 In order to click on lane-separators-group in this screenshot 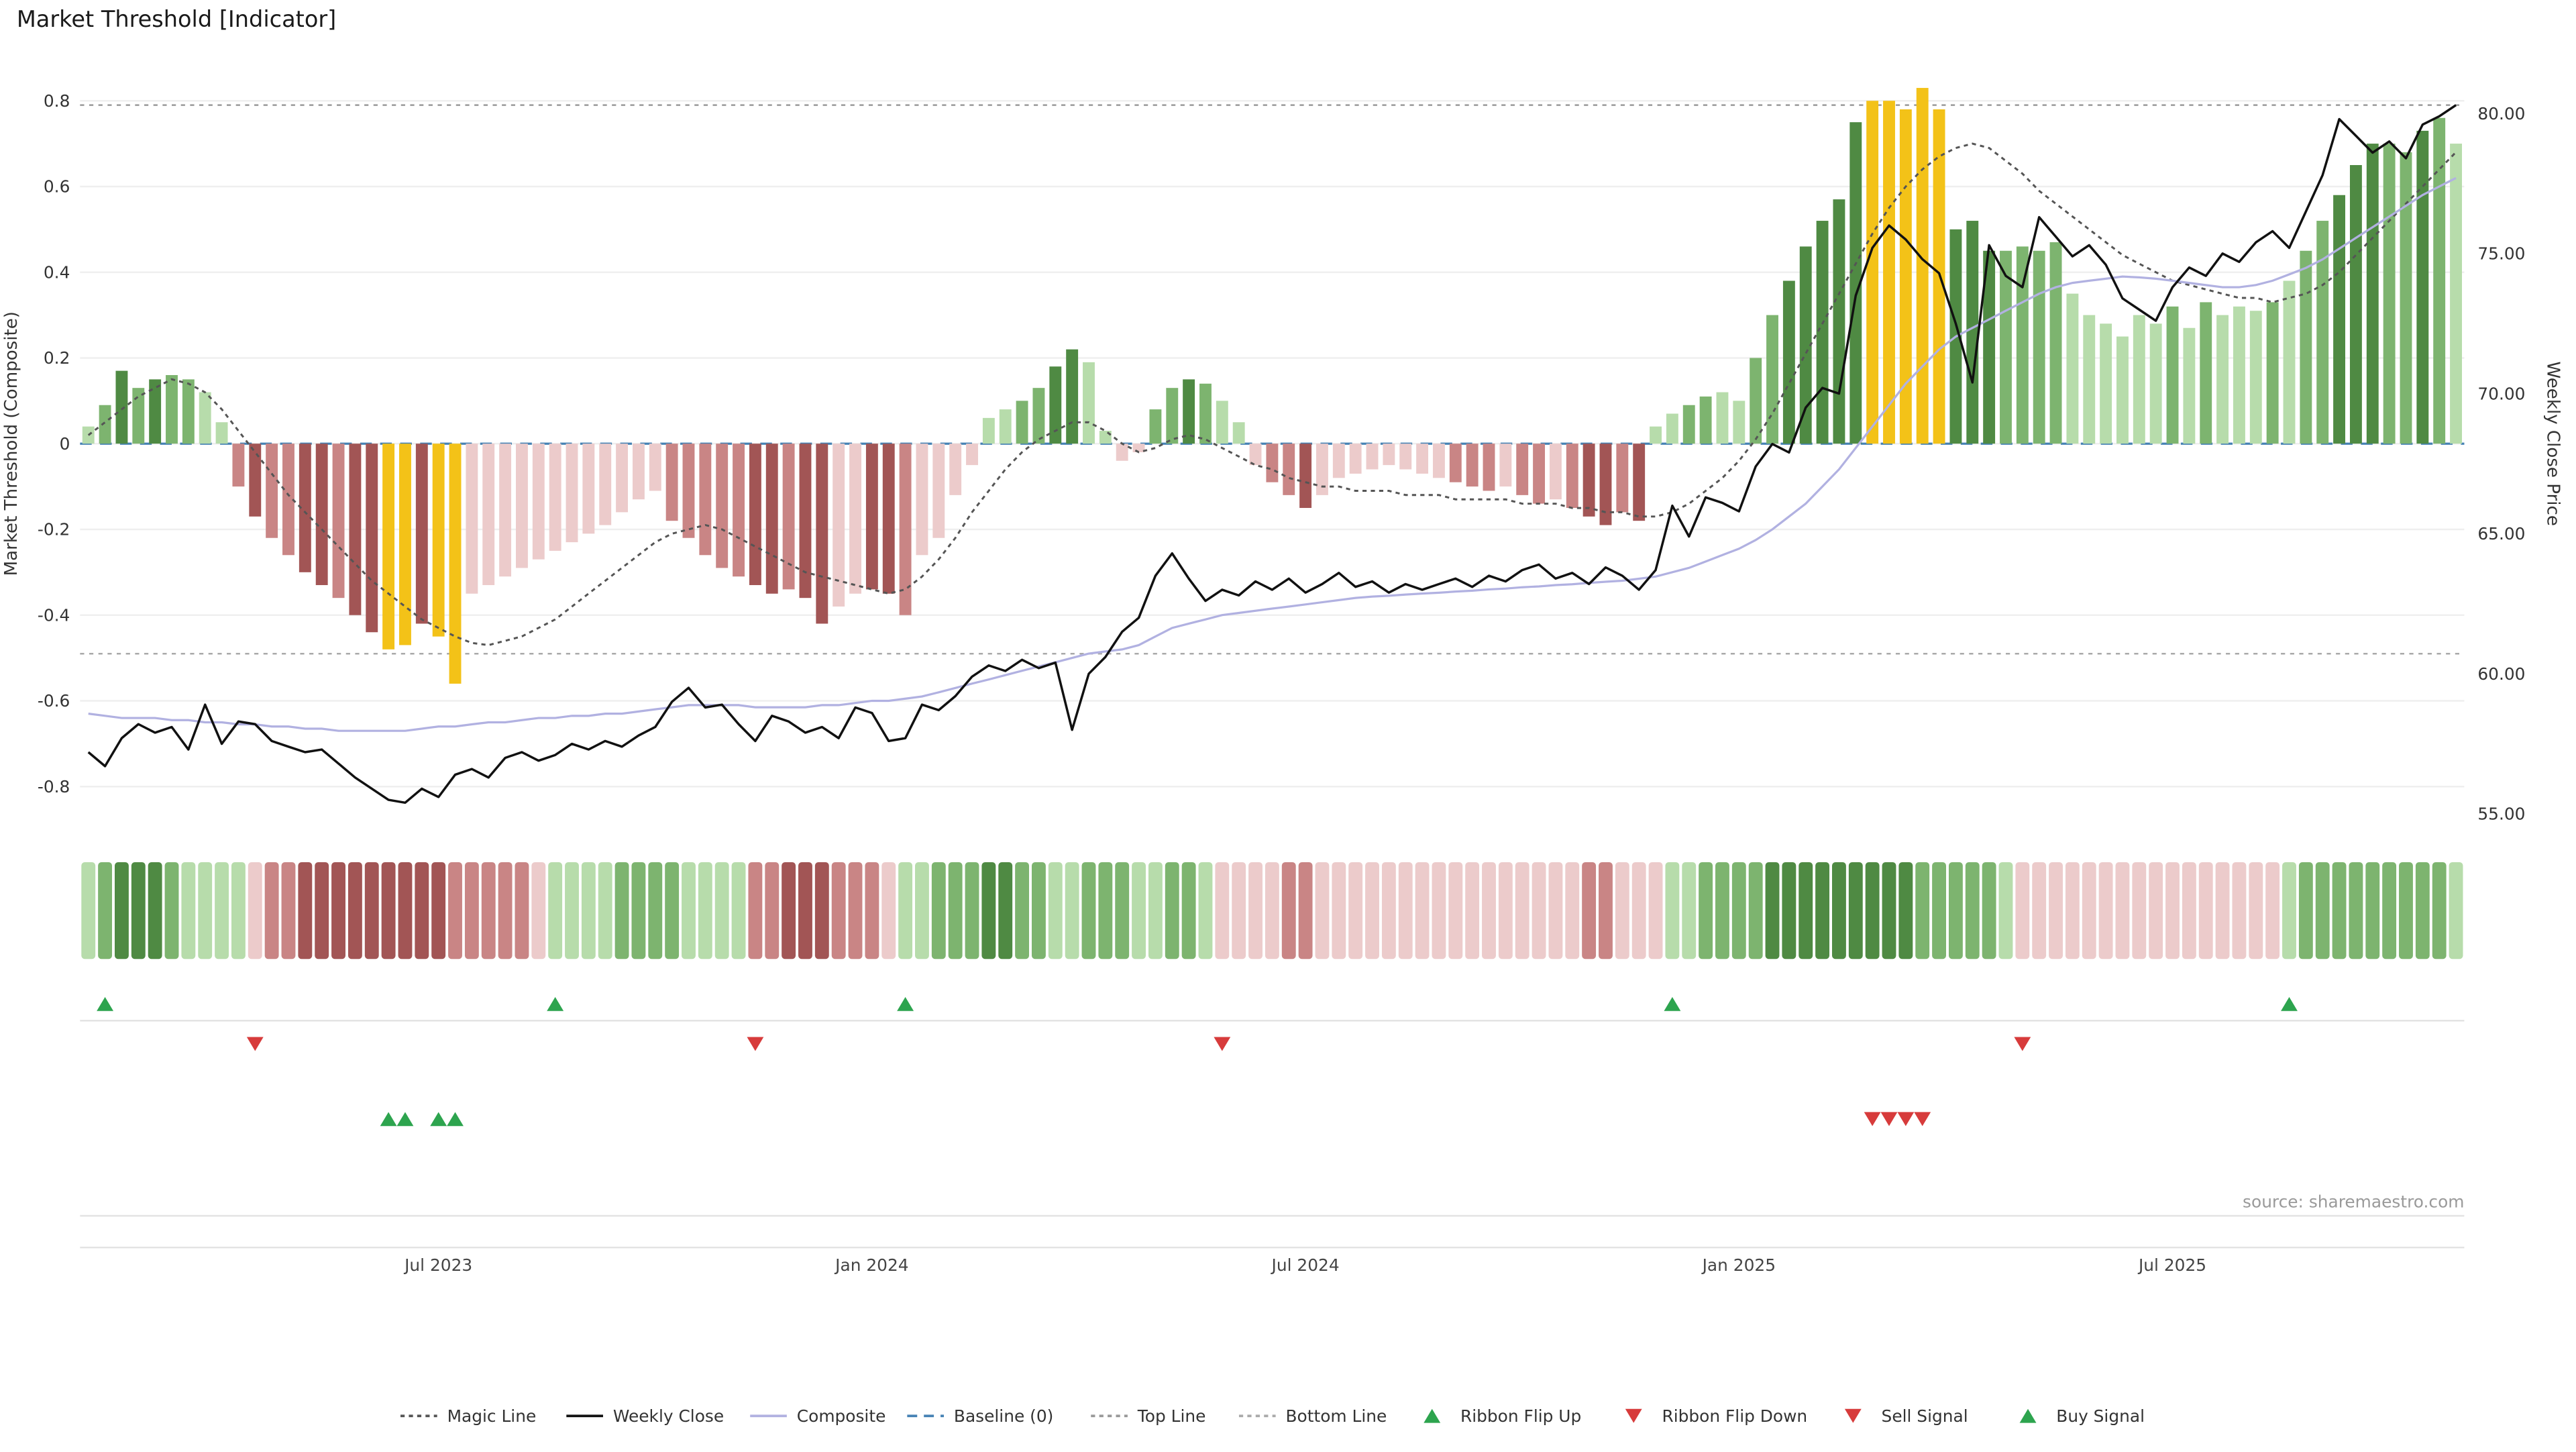, I will do `click(1272, 1134)`.